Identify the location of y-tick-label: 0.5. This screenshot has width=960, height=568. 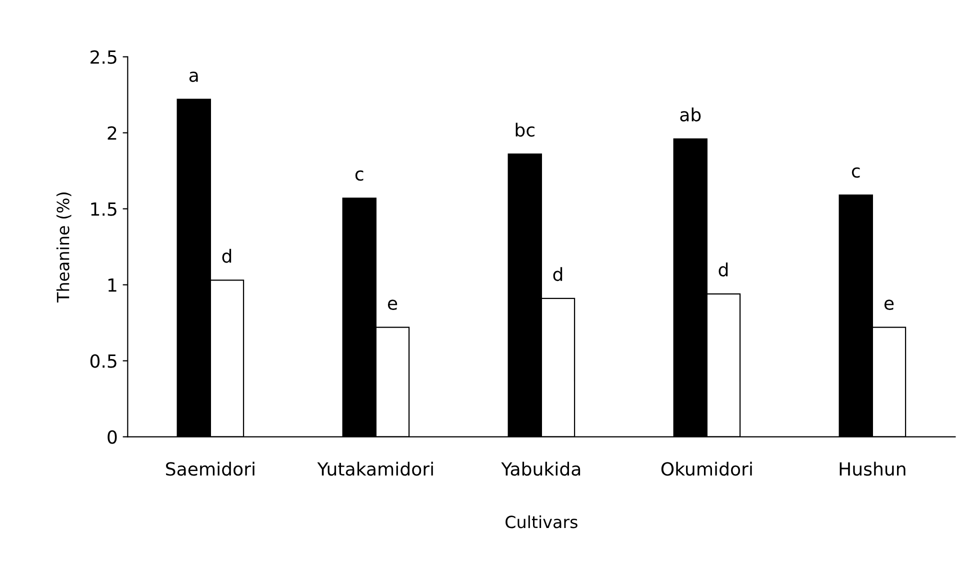
(103, 361).